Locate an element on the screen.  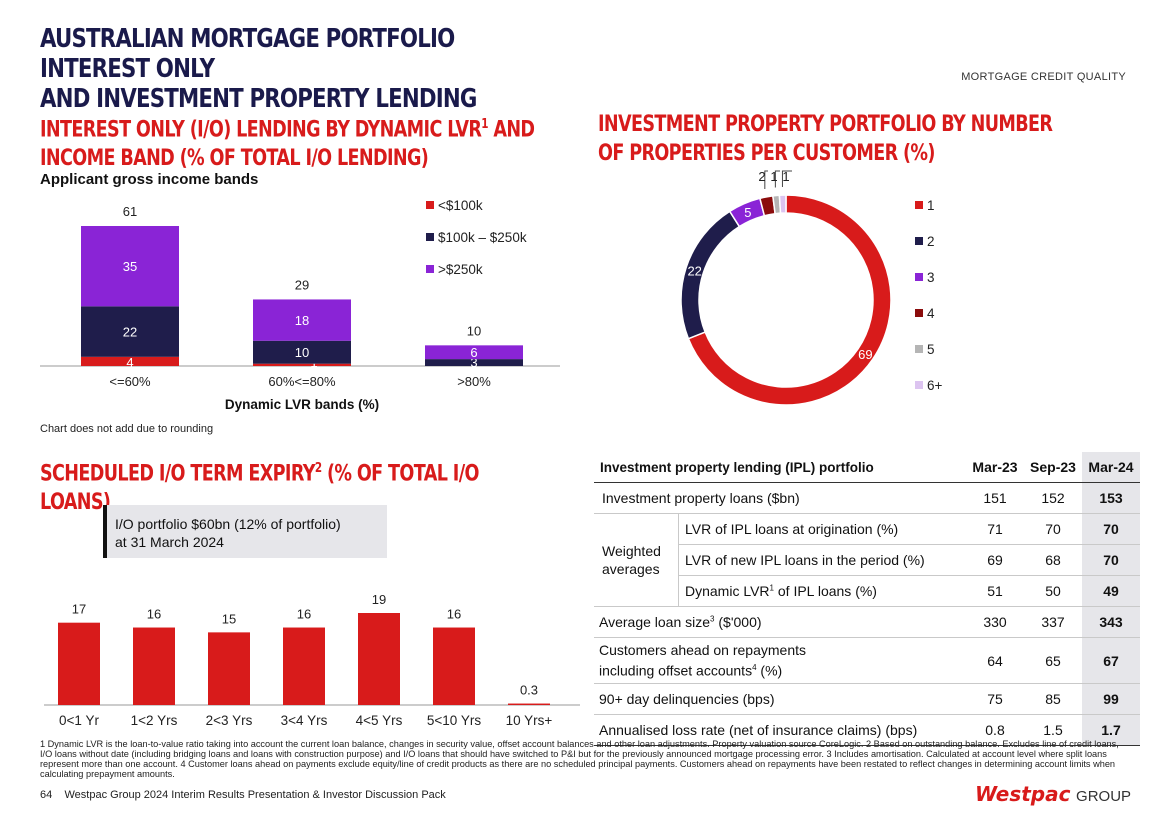
io-lvr-title-sup: 1 is located at coordinates (484, 124).